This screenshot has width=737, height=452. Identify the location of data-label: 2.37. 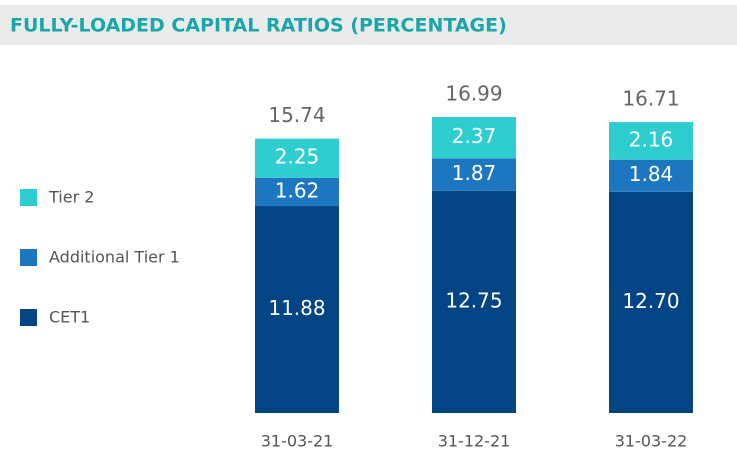
(474, 136).